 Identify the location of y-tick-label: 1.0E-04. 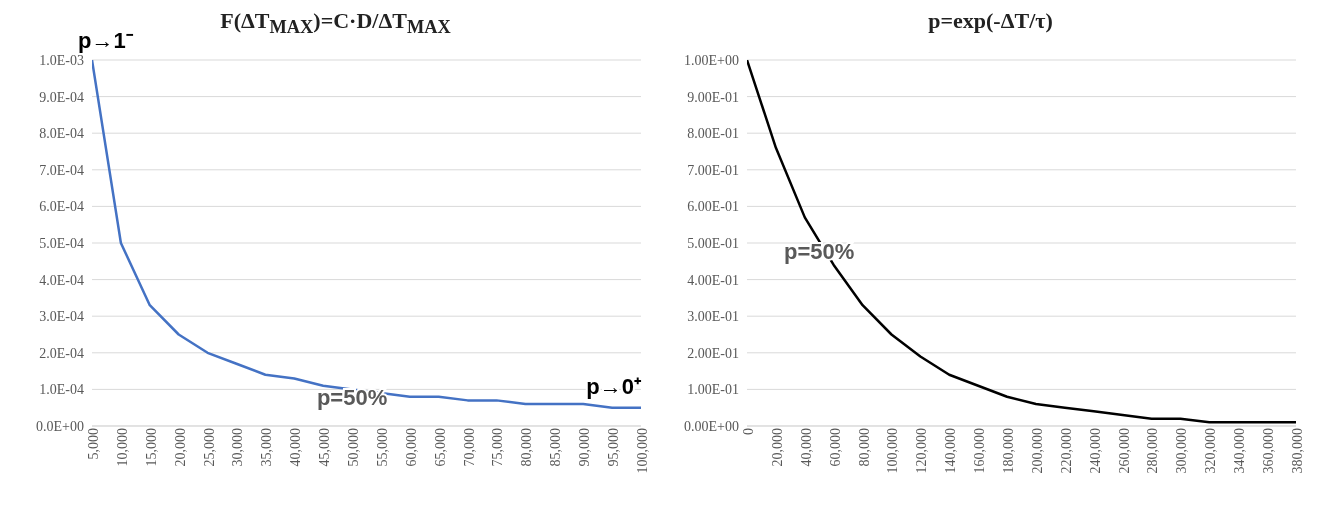
(61, 390).